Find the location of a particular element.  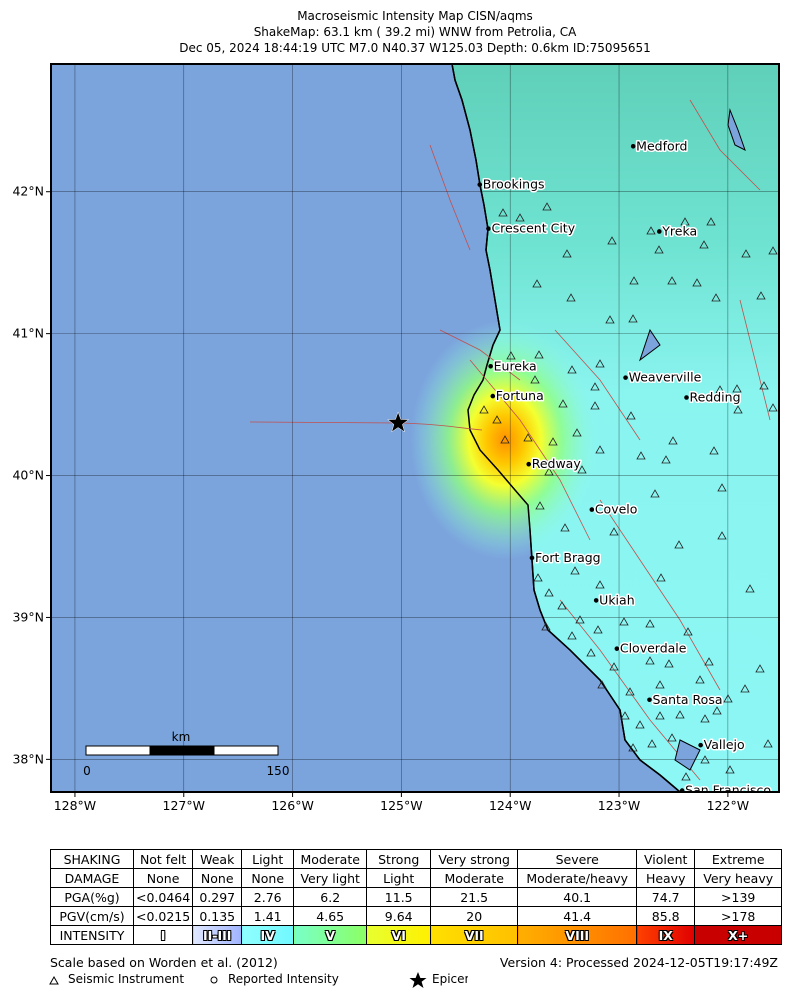

legend-cell: 9.64 is located at coordinates (399, 916).